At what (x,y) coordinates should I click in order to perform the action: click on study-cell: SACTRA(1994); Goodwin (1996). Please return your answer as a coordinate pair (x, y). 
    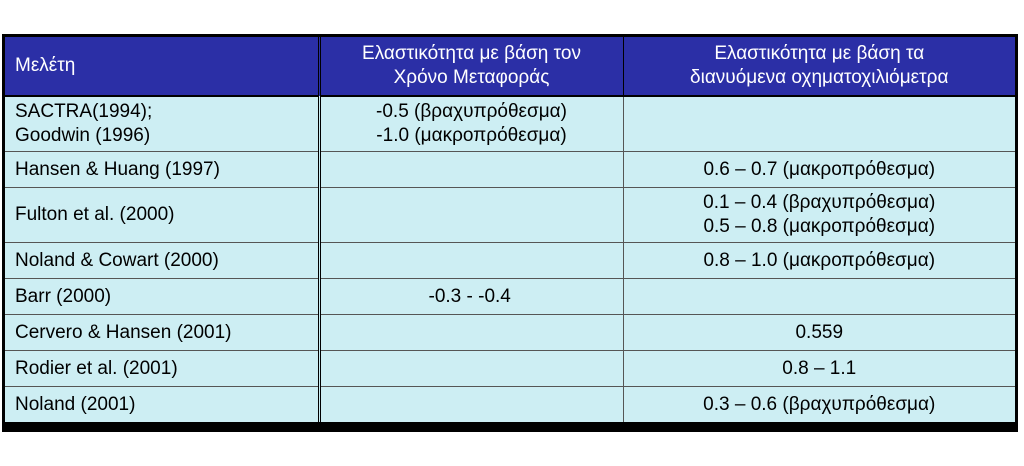
    Looking at the image, I should click on (163, 124).